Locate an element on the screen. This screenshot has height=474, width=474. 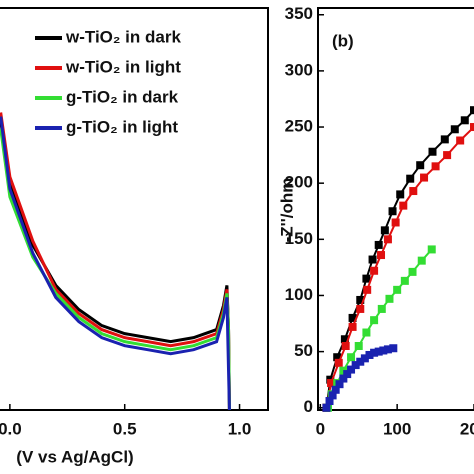
legend-label: w-TiO₂ in dark is located at coordinates (123, 36).